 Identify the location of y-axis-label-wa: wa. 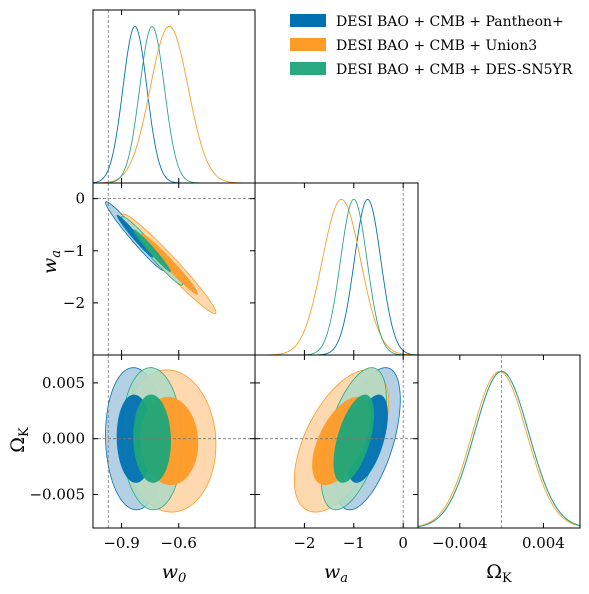
(51, 262).